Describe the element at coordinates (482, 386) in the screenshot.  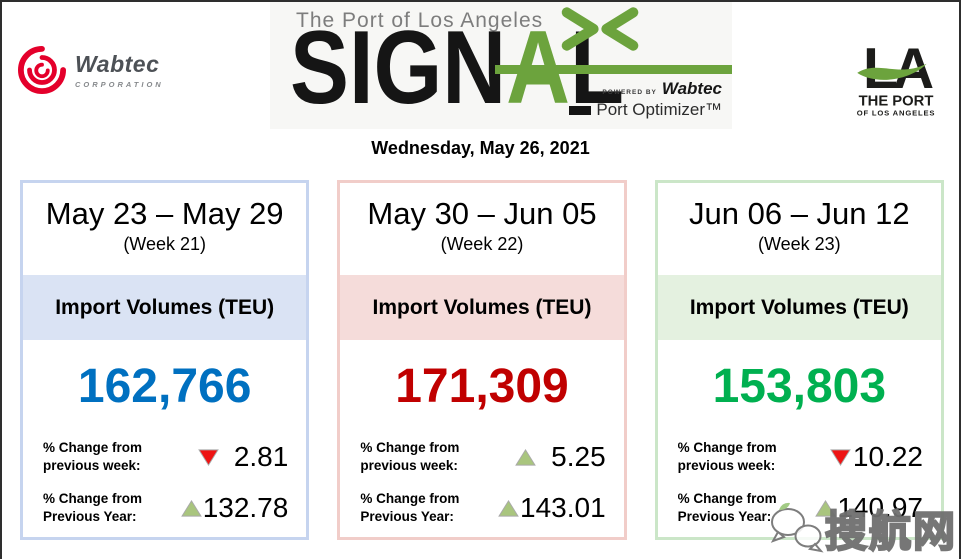
I see `import-volume-value: 171,309` at that location.